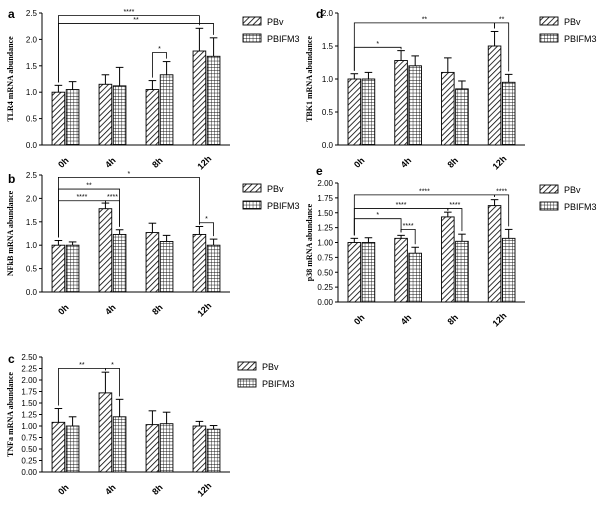 The image size is (600, 505). I want to click on y-axis-label: TLR4 mRNA abundance, so click(10, 79).